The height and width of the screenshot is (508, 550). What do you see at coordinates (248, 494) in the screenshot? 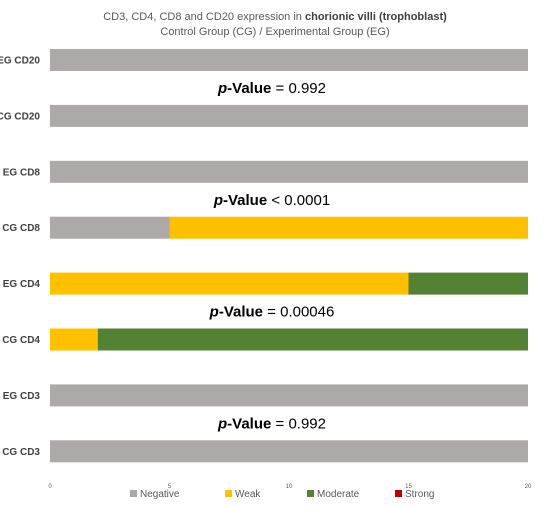
I see `legend-label-weak: Weak` at bounding box center [248, 494].